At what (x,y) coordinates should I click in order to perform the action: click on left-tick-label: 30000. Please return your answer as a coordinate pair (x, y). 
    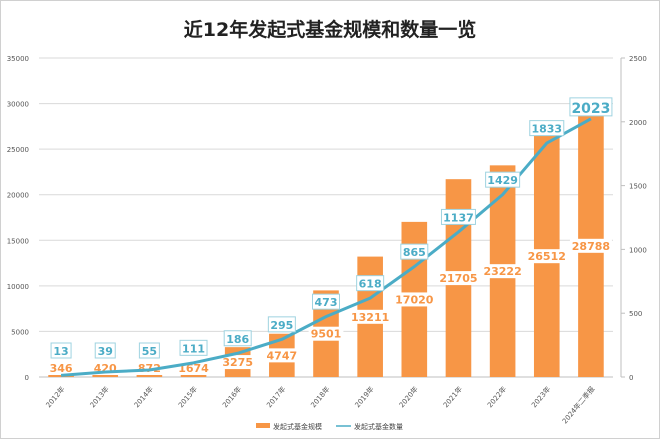
    Looking at the image, I should click on (18, 105).